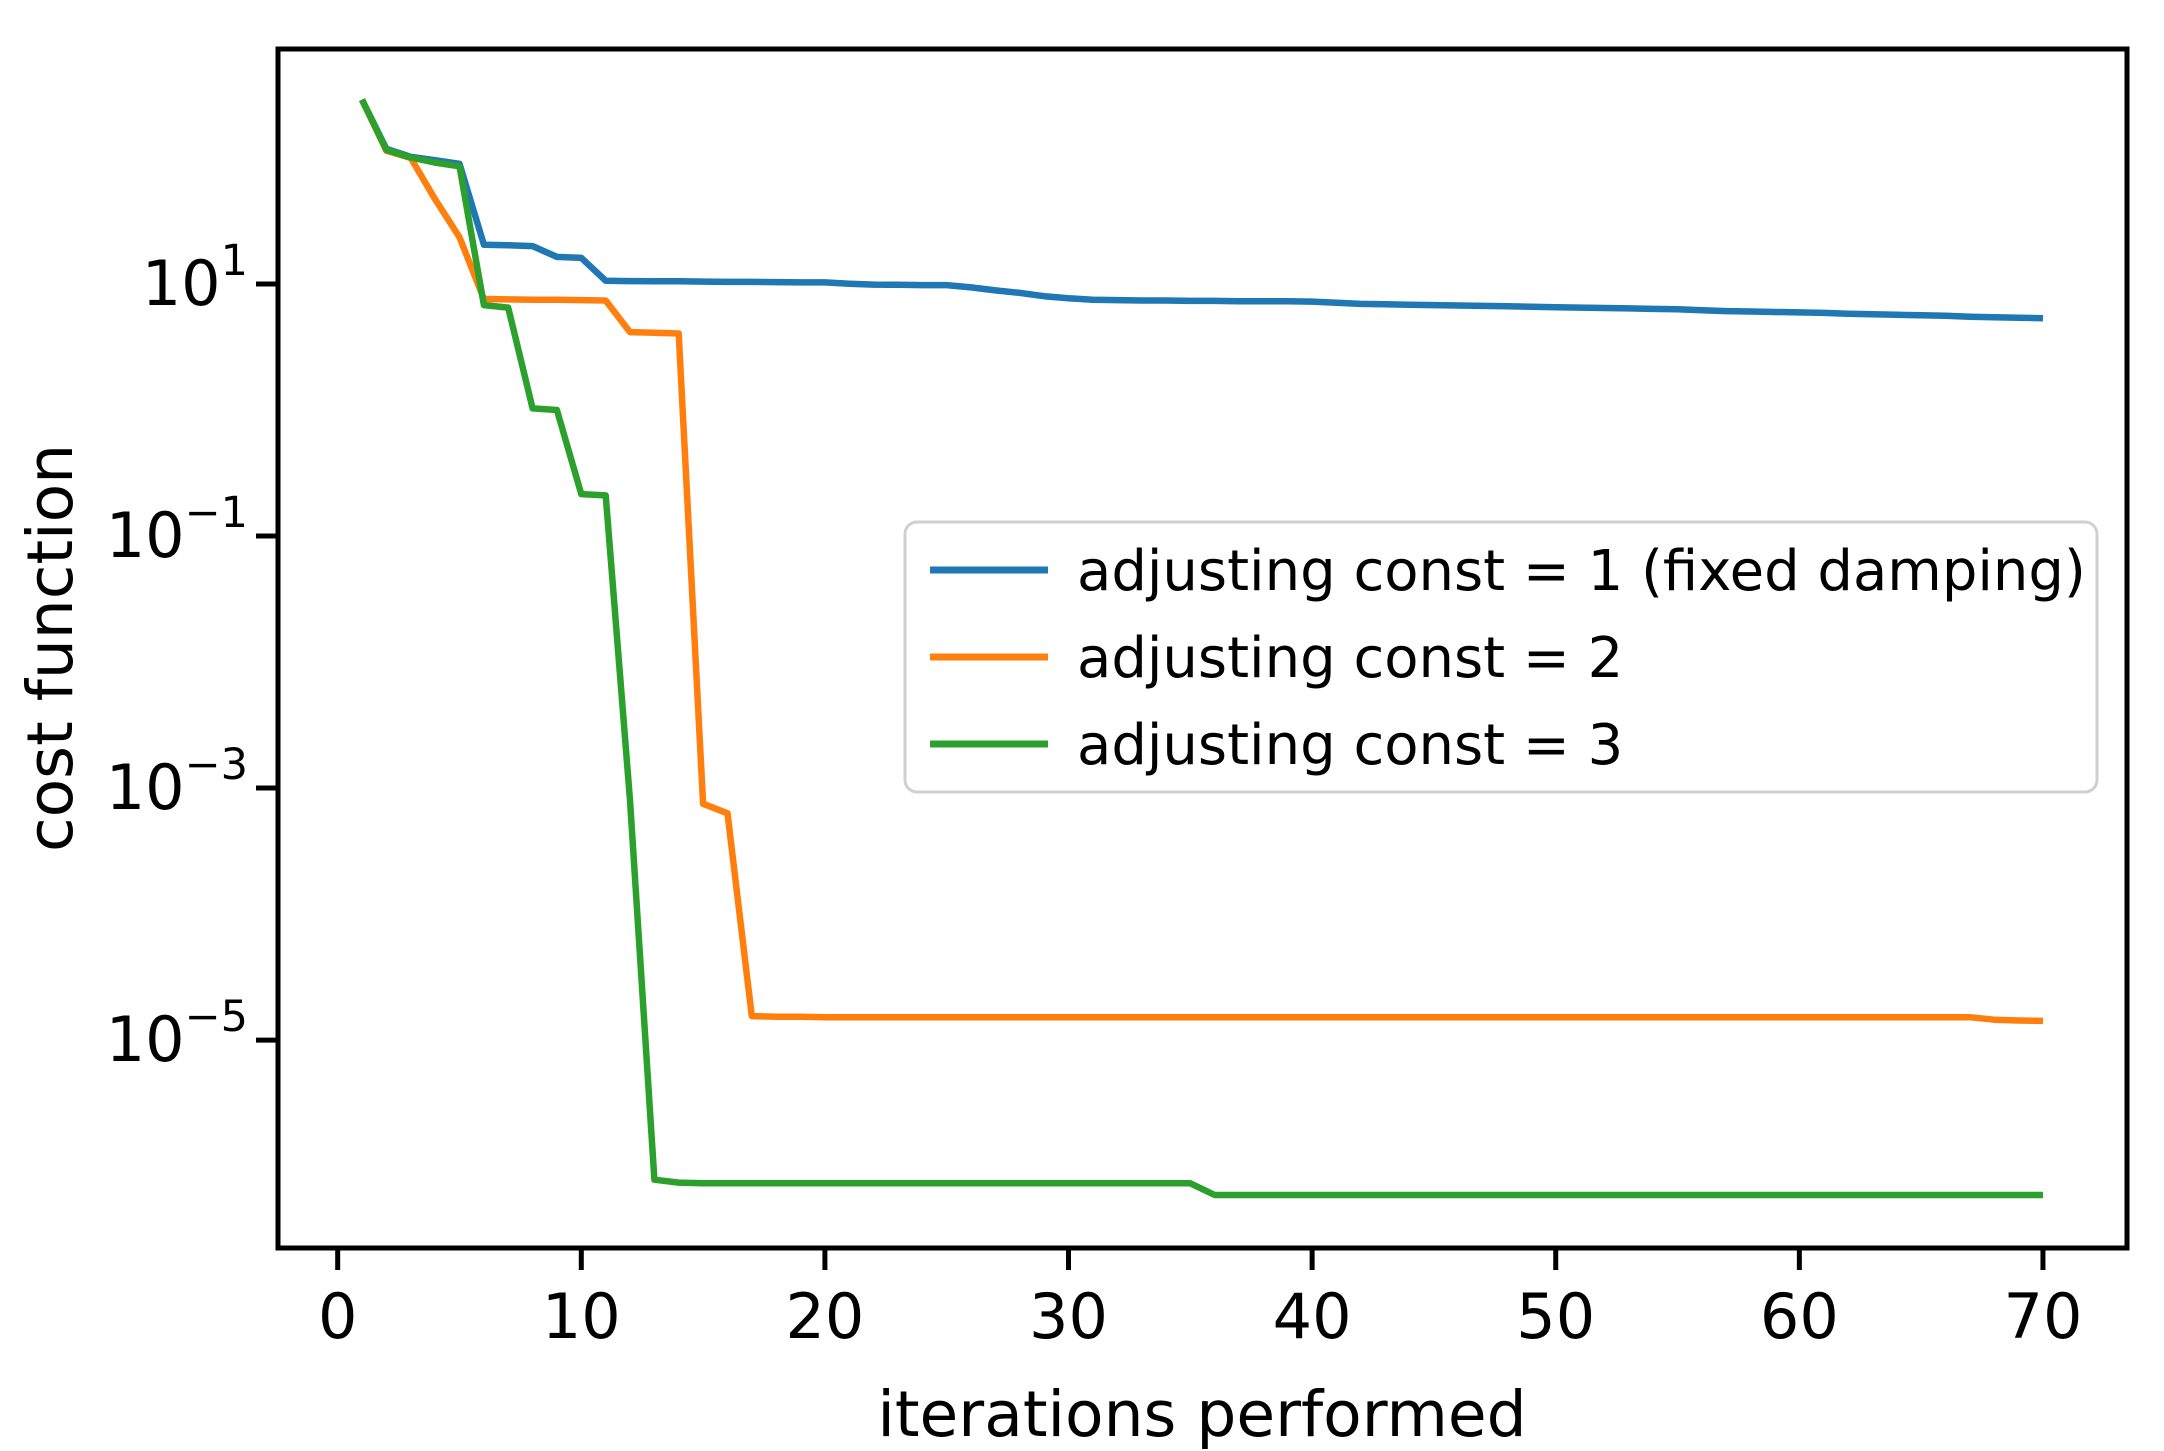  I want to click on y-tick-label: 10⁻³, so click(177, 782).